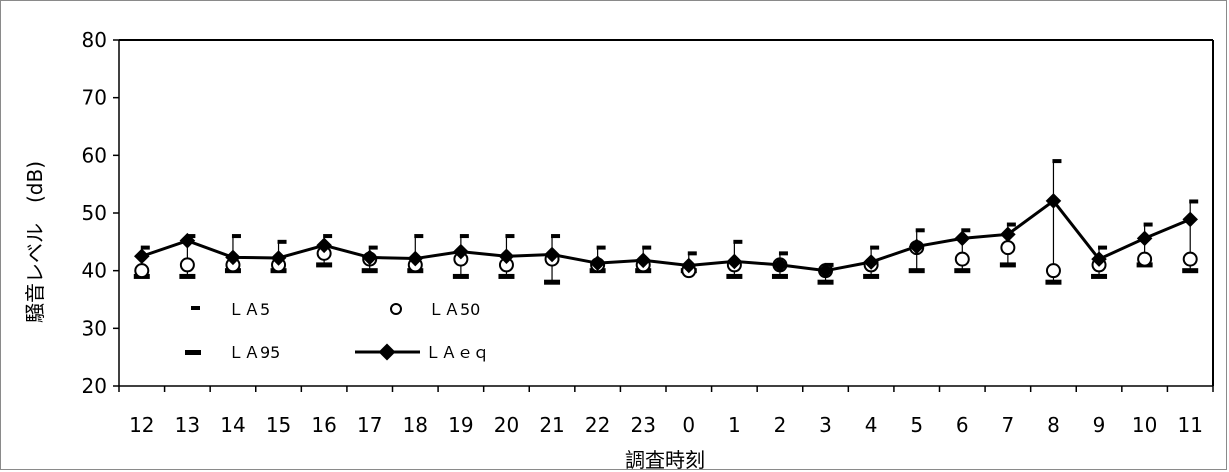 This screenshot has height=472, width=1229. I want to click on legend-label-la95: ＬＡ95, so click(254, 352).